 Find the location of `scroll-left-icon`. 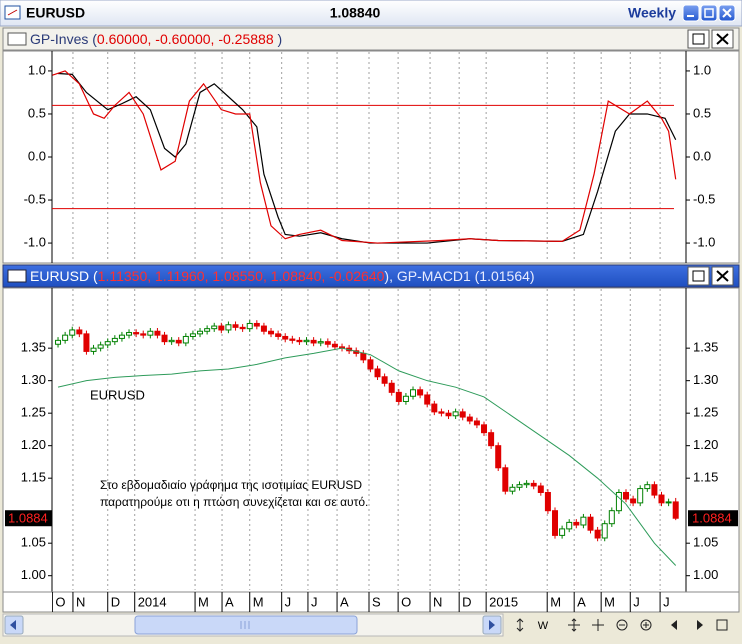

scroll-left-icon is located at coordinates (13, 625).